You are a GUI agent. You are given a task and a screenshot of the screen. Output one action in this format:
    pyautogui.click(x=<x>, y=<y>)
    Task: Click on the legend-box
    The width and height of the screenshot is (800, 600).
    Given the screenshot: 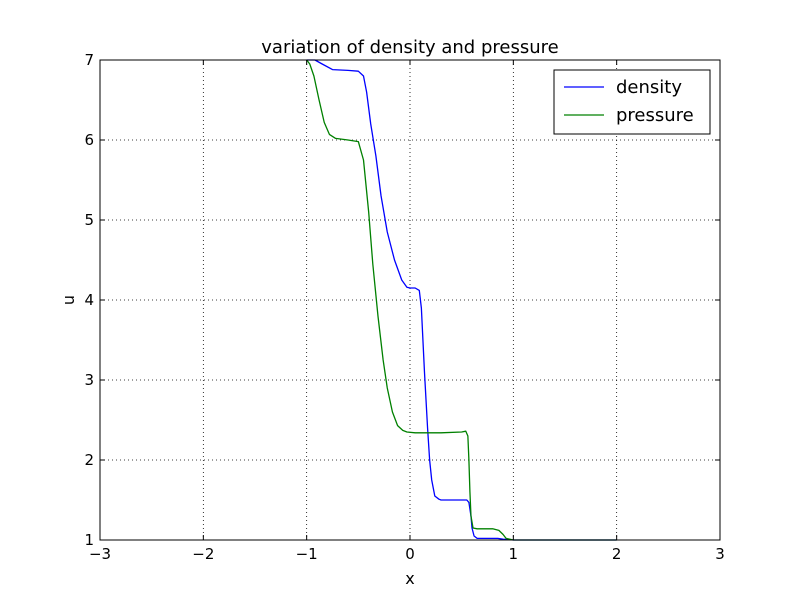 What is the action you would take?
    pyautogui.click(x=632, y=102)
    